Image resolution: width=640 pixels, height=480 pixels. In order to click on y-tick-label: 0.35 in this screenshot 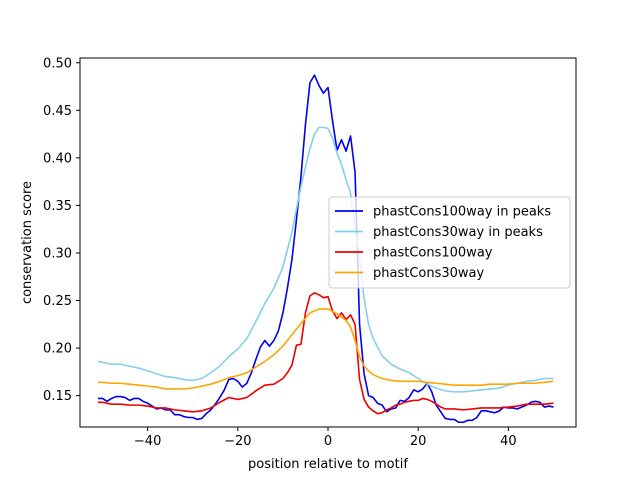, I will do `click(57, 206)`.